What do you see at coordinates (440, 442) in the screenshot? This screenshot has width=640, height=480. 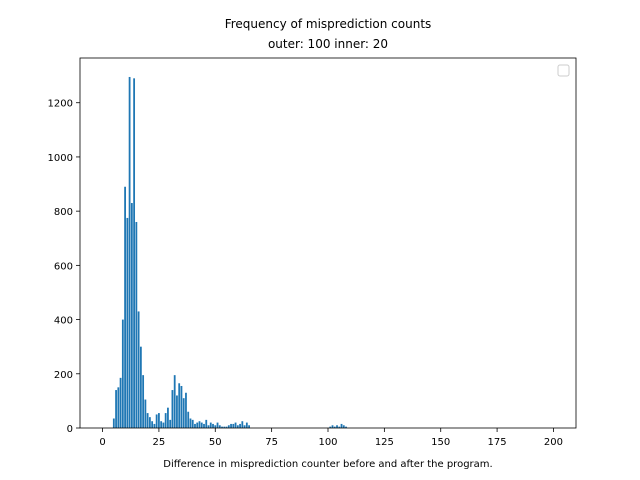 I see `x-tick-label: 150` at bounding box center [440, 442].